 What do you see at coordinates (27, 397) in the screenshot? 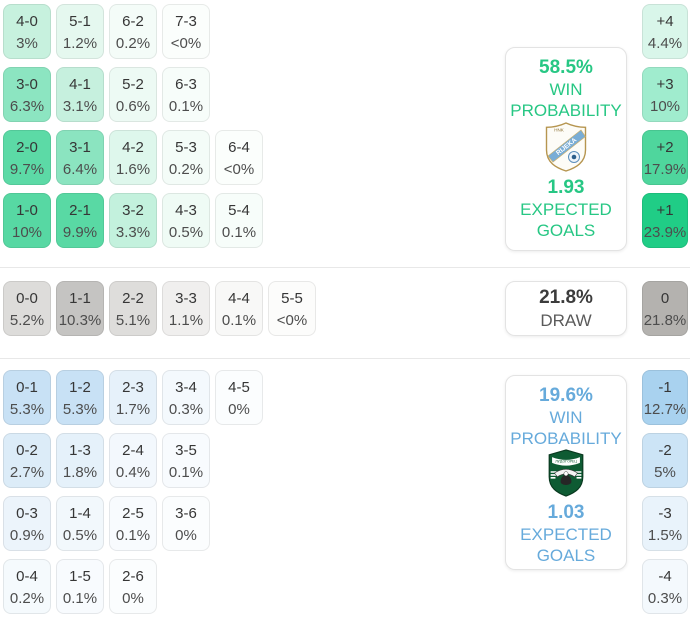
I see `score-cell-0-1: 0-1 5.3%` at bounding box center [27, 397].